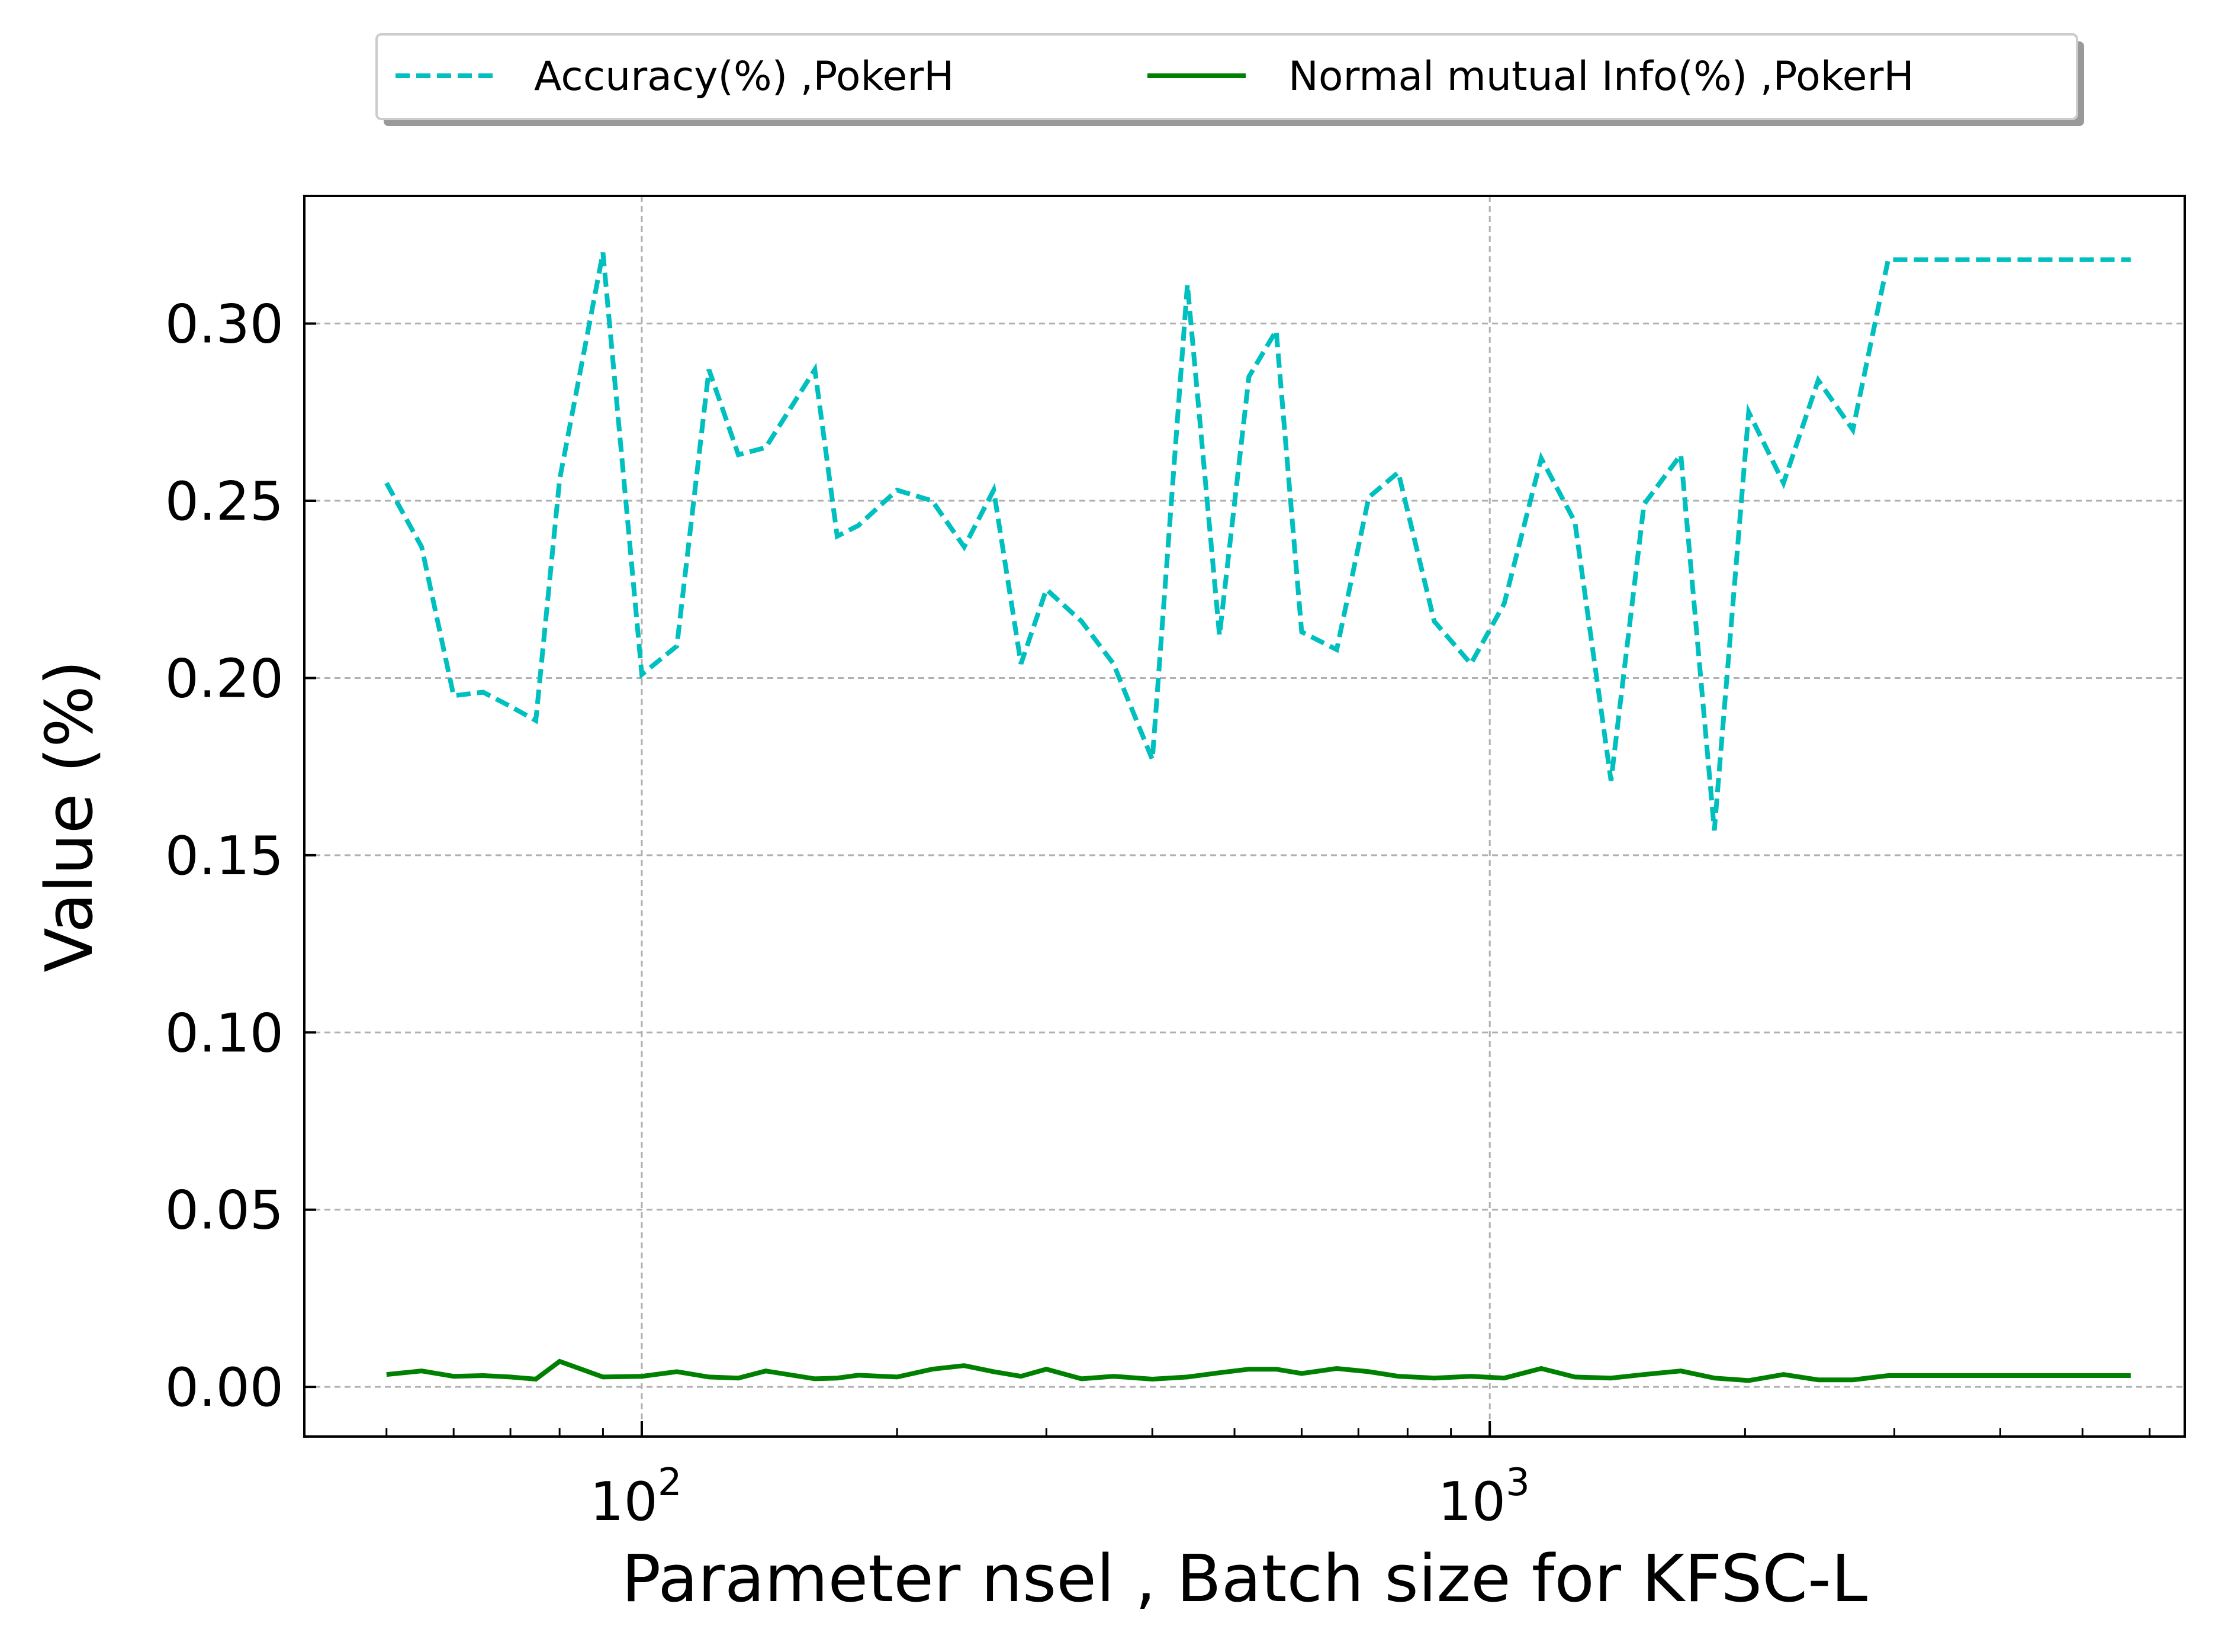  Describe the element at coordinates (224, 679) in the screenshot. I see `y-tick-label: 0.20` at that location.